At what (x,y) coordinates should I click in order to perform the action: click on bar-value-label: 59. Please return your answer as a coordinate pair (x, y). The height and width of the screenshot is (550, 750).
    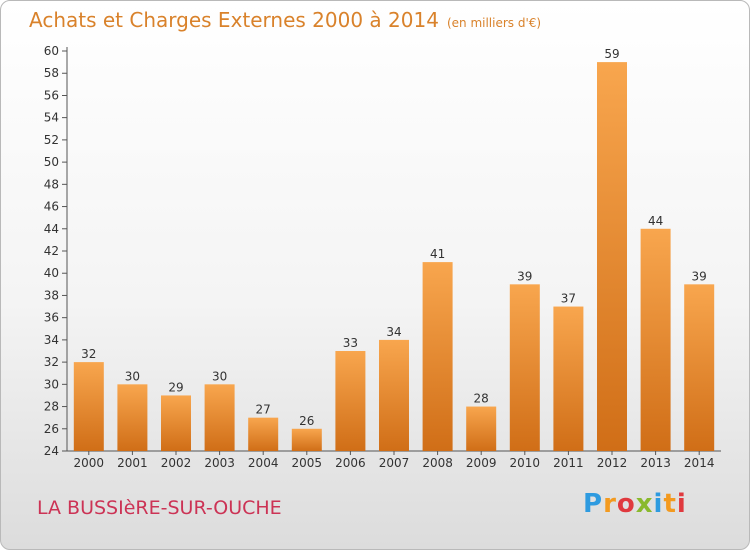
    Looking at the image, I should click on (611, 54).